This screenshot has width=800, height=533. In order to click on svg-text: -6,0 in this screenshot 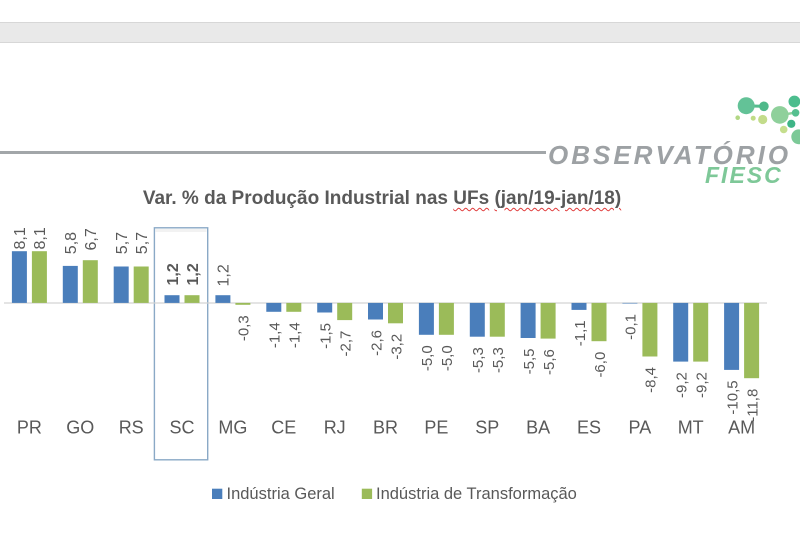, I will do `click(600, 365)`.